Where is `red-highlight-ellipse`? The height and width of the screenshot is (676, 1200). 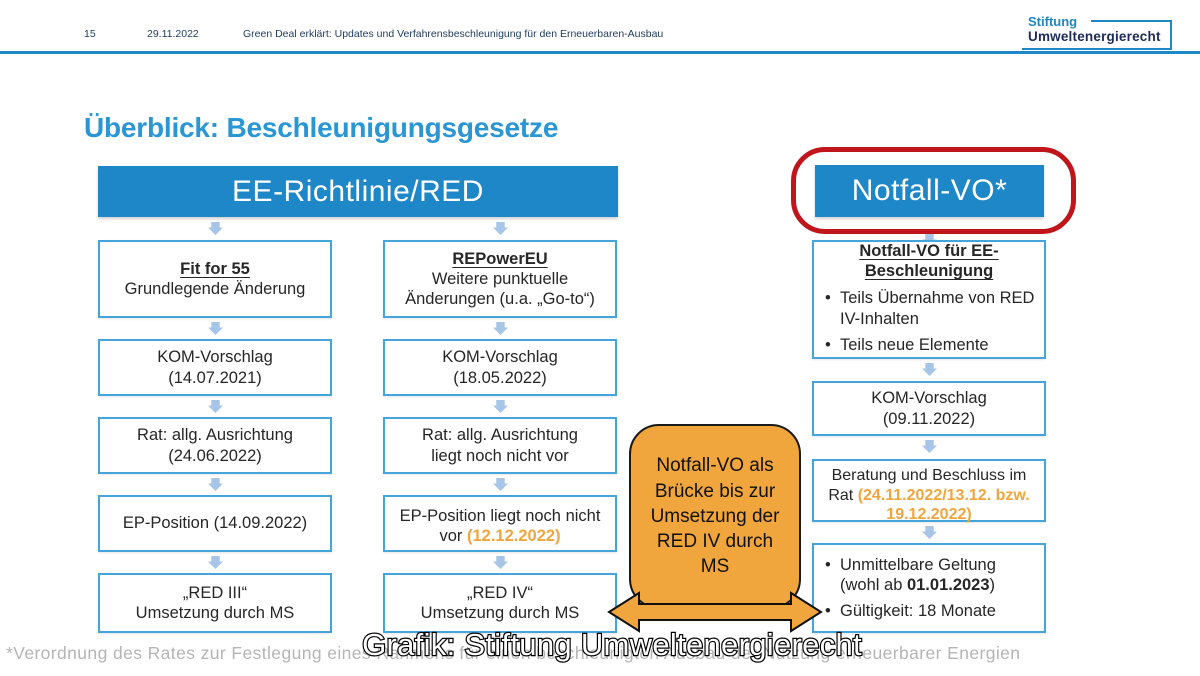
red-highlight-ellipse is located at coordinates (933, 190).